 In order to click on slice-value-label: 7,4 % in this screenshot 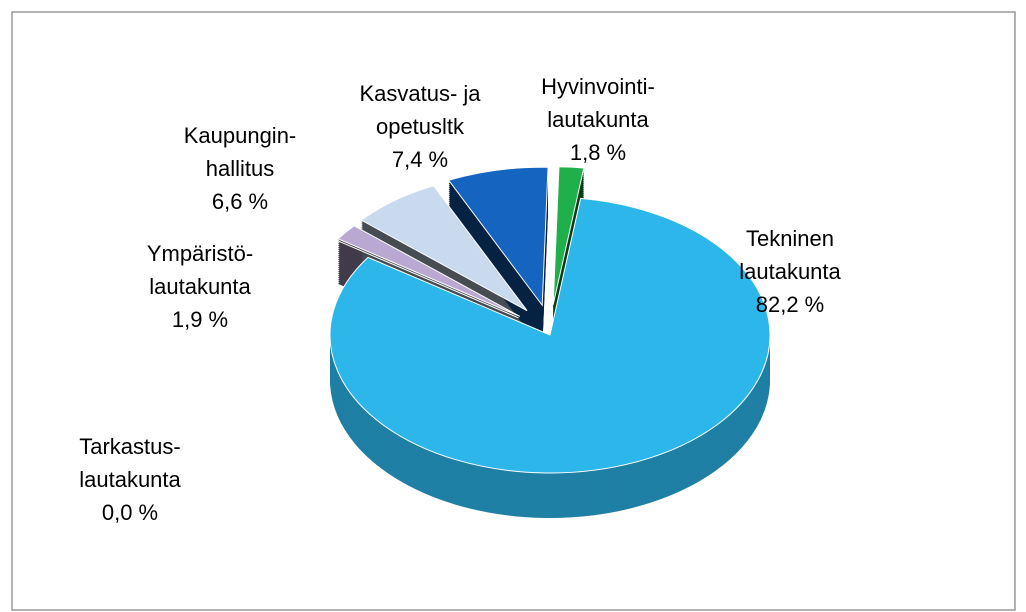, I will do `click(420, 159)`.